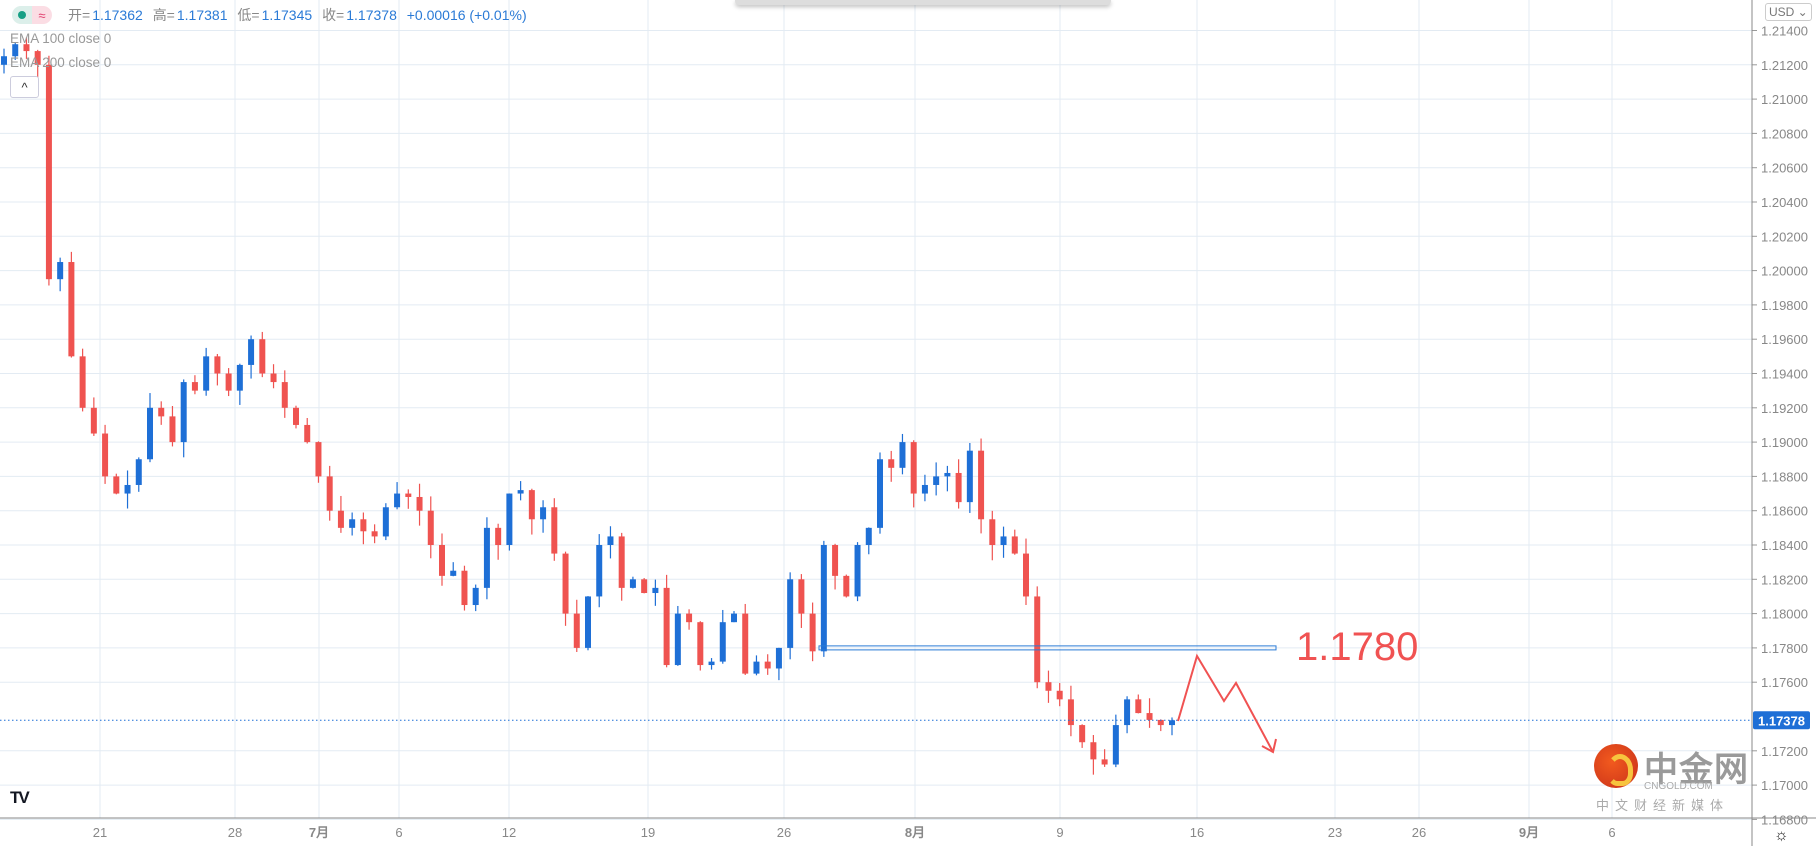  What do you see at coordinates (61, 38) in the screenshot?
I see `ema-100-legend: EMA 100 close 0` at bounding box center [61, 38].